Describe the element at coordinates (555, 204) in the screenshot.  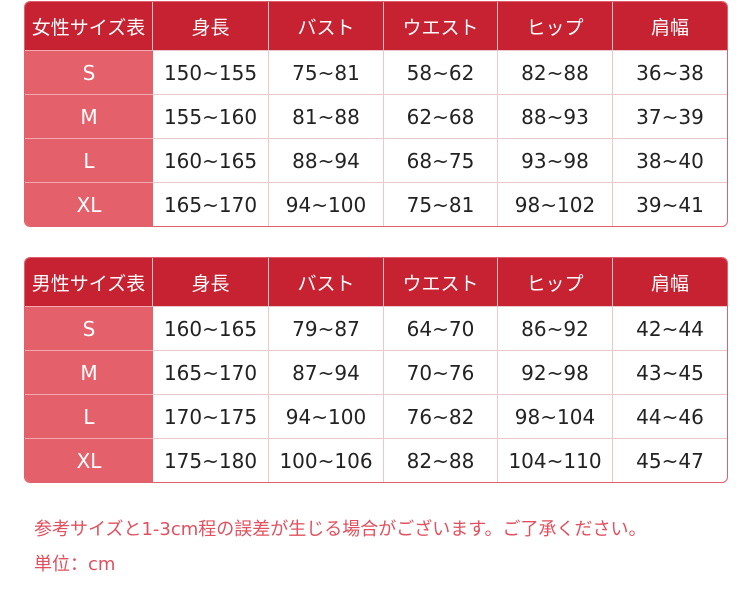
I see `table-cell: 98~102` at that location.